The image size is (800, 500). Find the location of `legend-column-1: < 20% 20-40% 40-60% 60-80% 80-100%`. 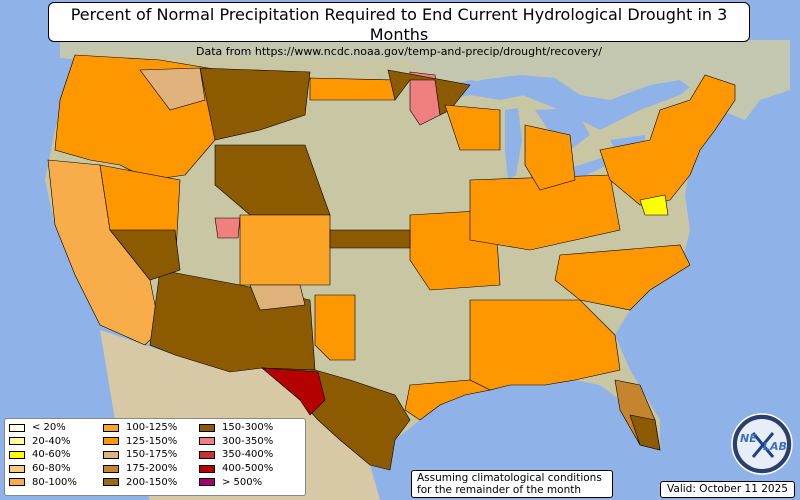

legend-column-1: < 20% 20-40% 40-60% 60-80% 80-100% is located at coordinates (43, 455).